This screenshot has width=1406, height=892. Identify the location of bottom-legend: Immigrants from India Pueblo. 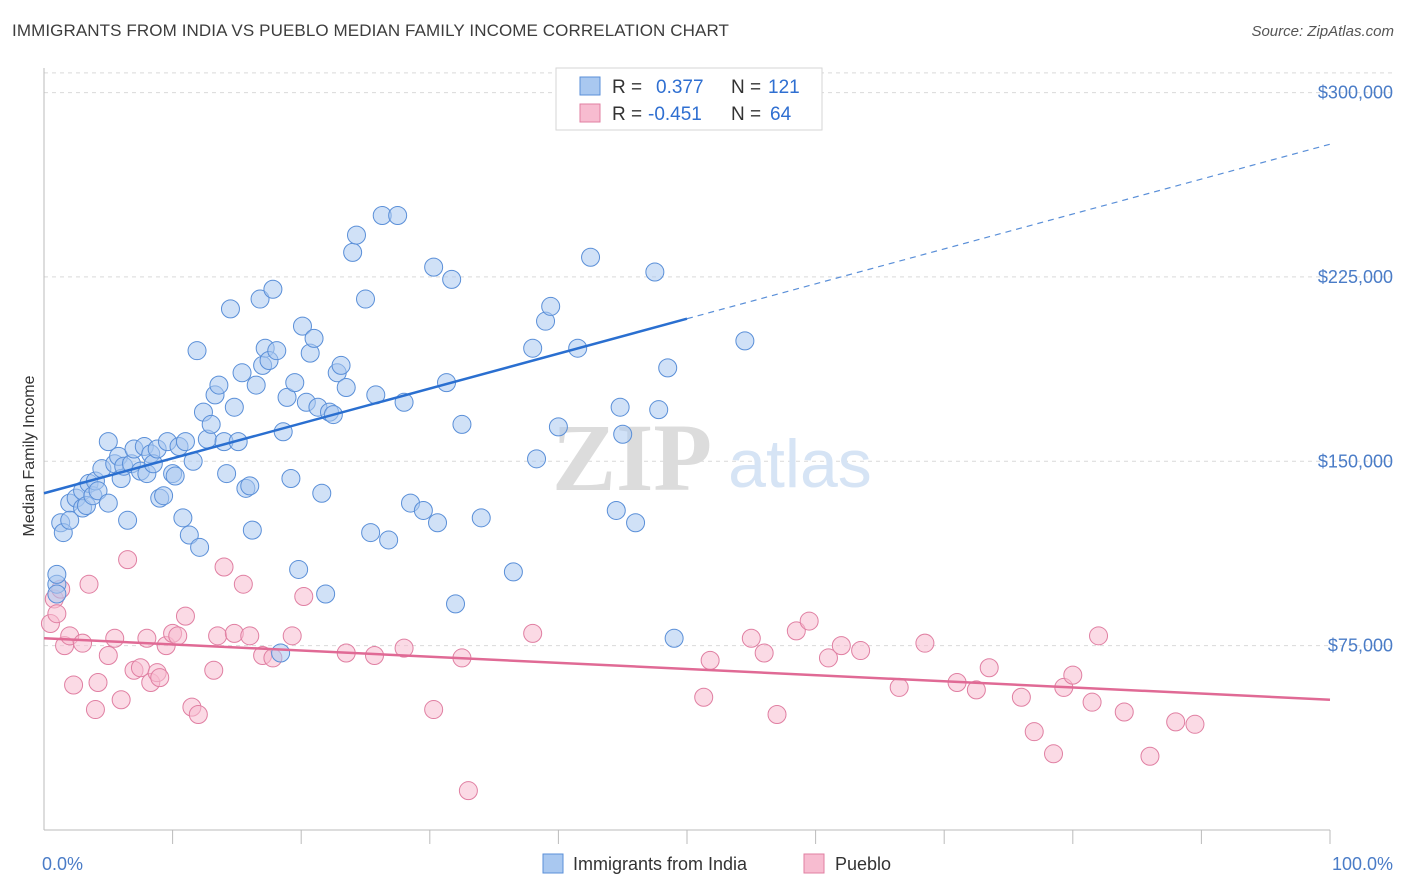
(716, 863).